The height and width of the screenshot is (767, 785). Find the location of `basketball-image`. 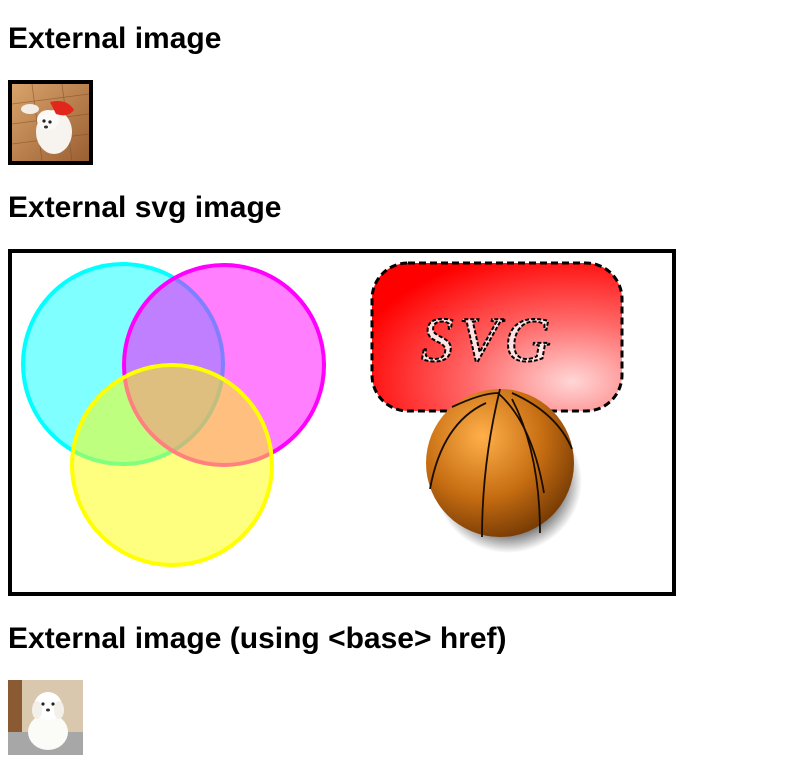

basketball-image is located at coordinates (504, 470).